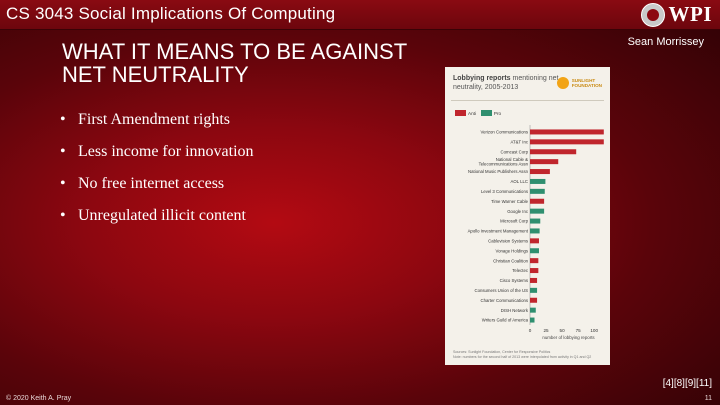  Describe the element at coordinates (652, 14) in the screenshot. I see `wpi-seal-icon` at that location.